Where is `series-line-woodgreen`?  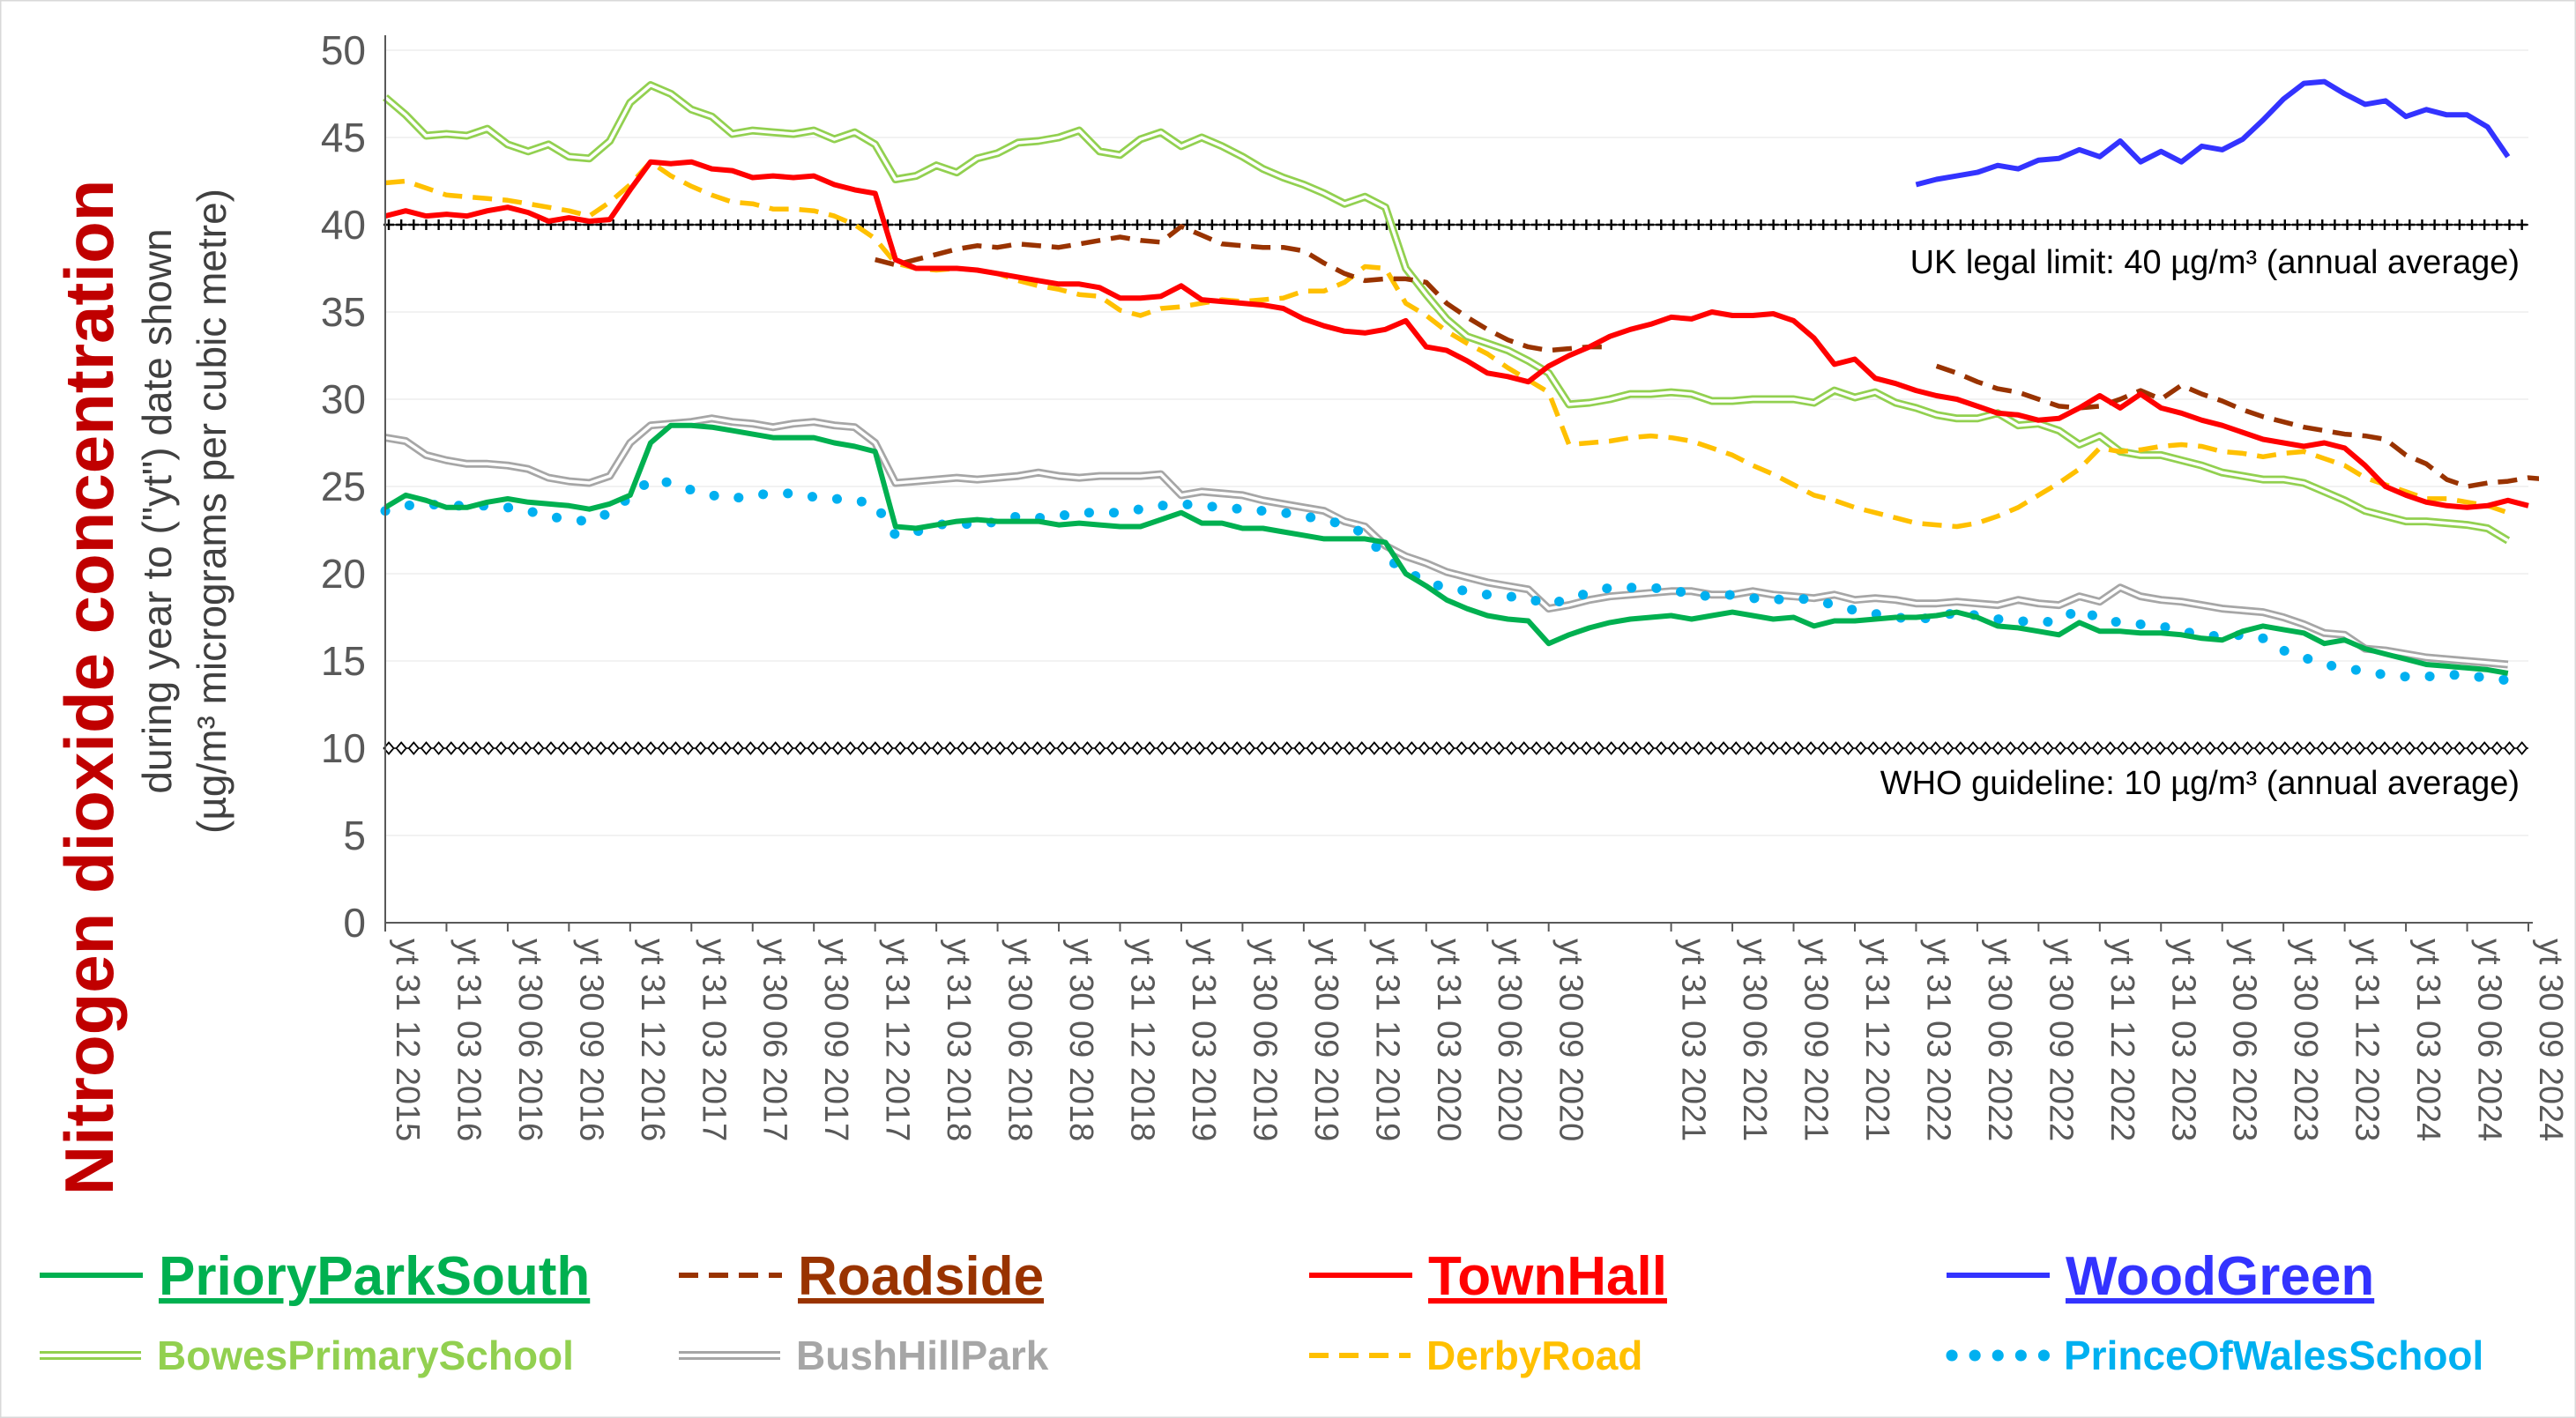
series-line-woodgreen is located at coordinates (2213, 133).